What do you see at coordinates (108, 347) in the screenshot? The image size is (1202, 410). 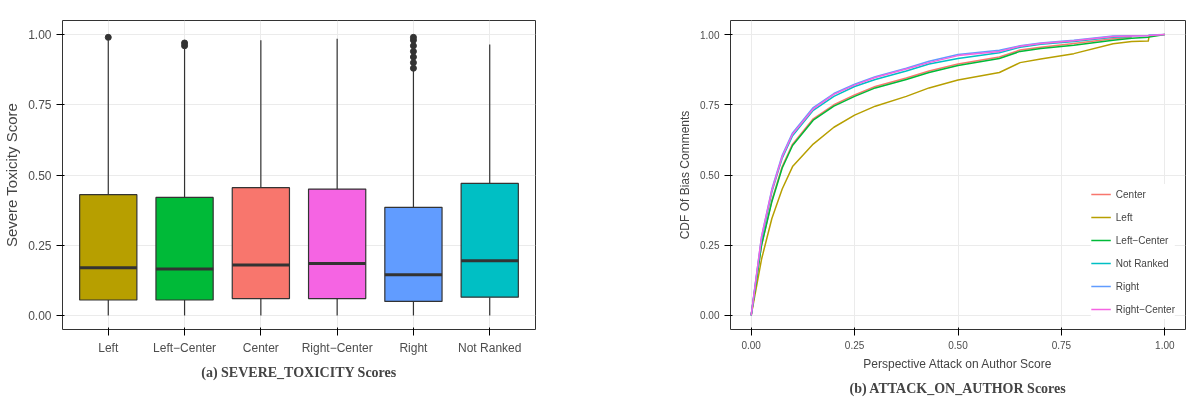 I see `x-tick-label: Left` at bounding box center [108, 347].